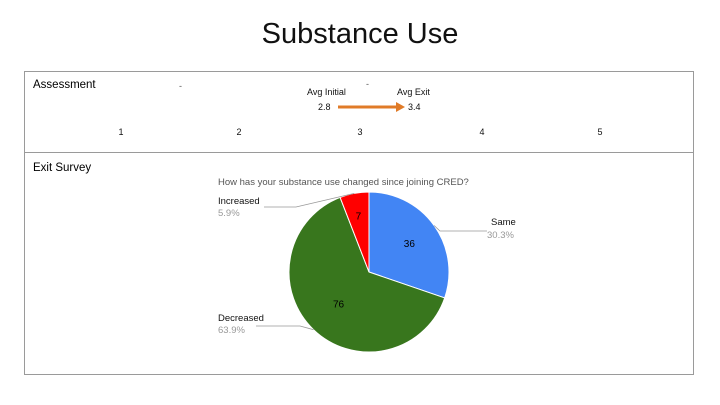 This screenshot has width=720, height=405. I want to click on avg-initial-value: 2.8, so click(324, 107).